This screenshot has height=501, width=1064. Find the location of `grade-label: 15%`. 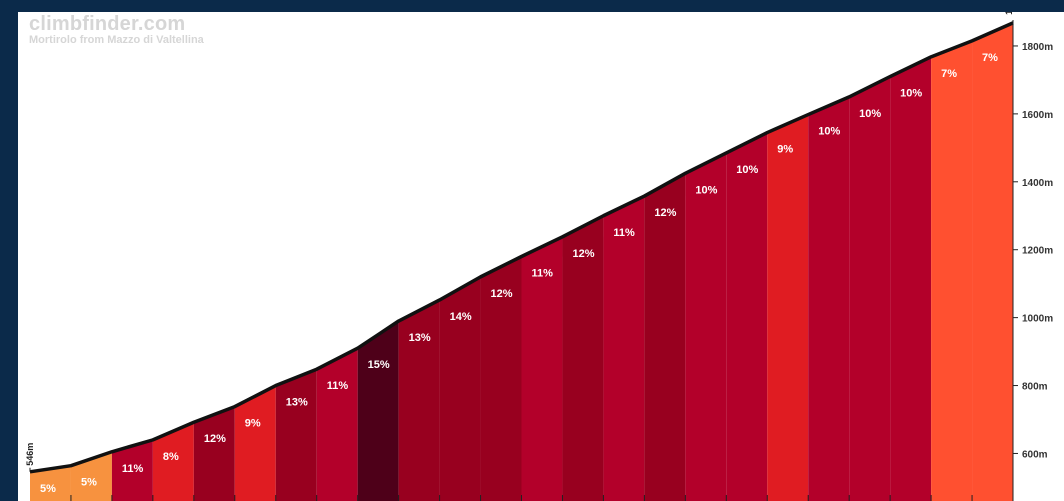

grade-label: 15% is located at coordinates (379, 365).